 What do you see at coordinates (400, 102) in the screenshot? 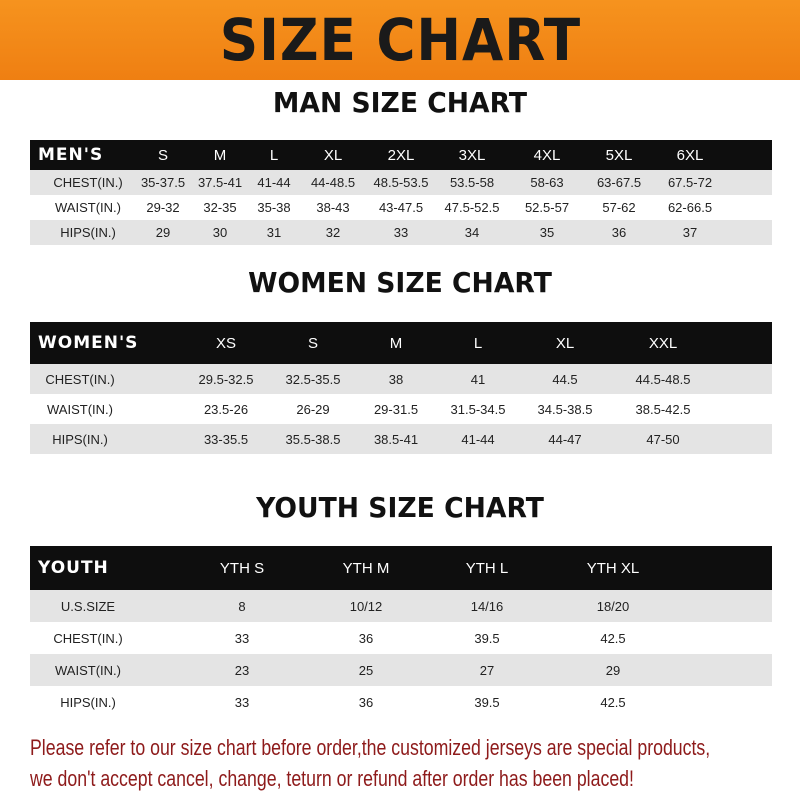
I see `men-heading: MAN SIZE CHART` at bounding box center [400, 102].